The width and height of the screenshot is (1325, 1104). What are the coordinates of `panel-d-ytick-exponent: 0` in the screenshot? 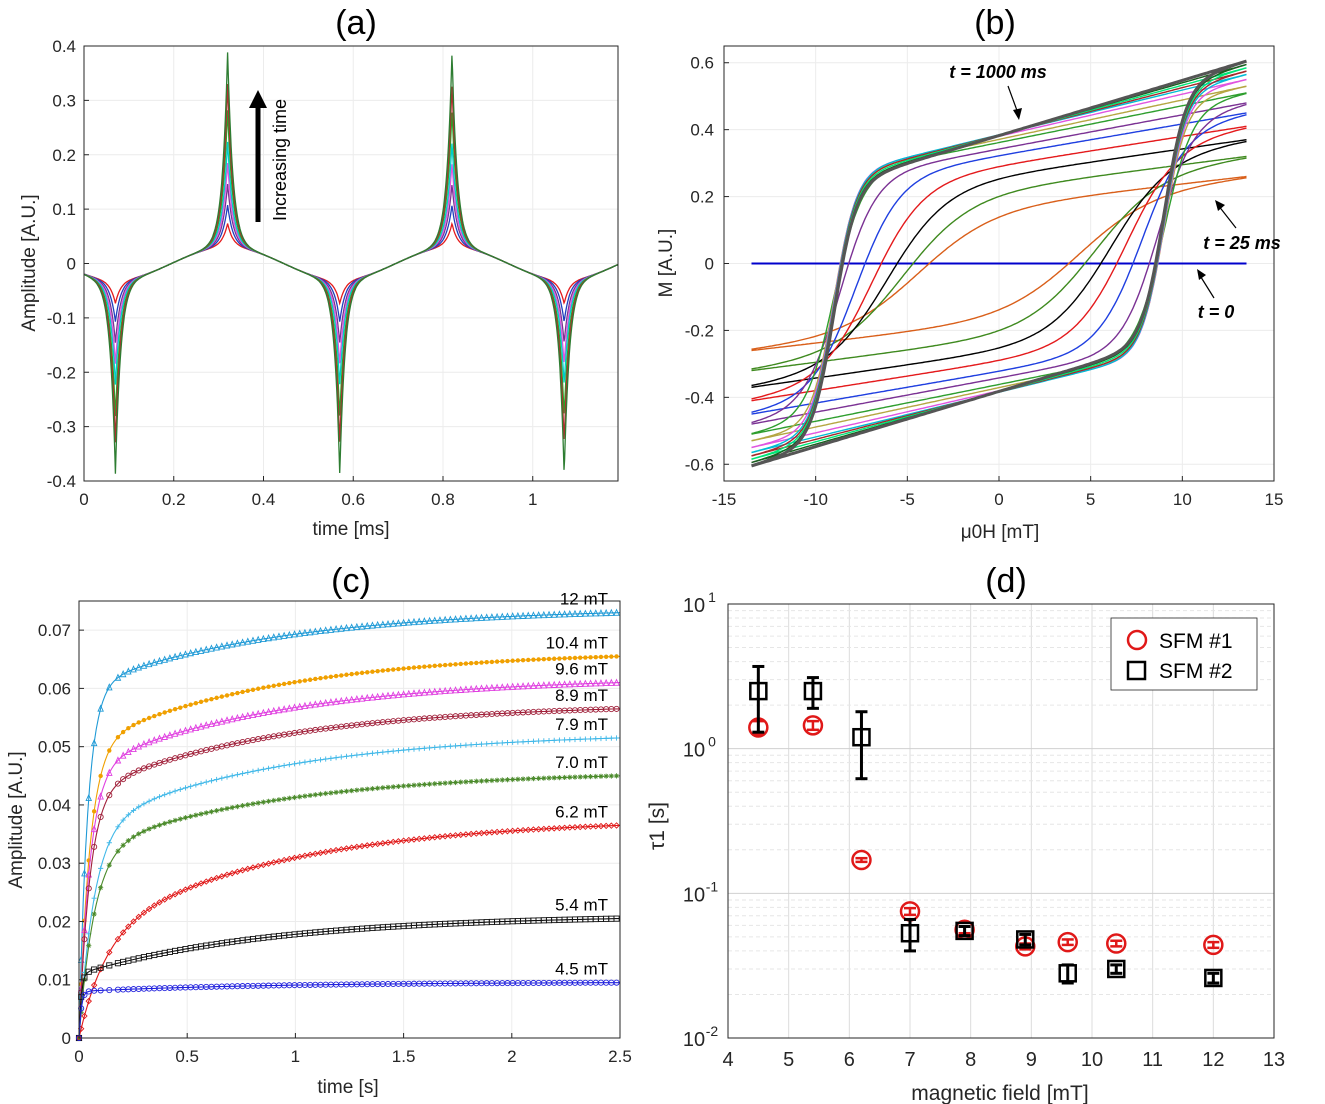 It's located at (712, 742).